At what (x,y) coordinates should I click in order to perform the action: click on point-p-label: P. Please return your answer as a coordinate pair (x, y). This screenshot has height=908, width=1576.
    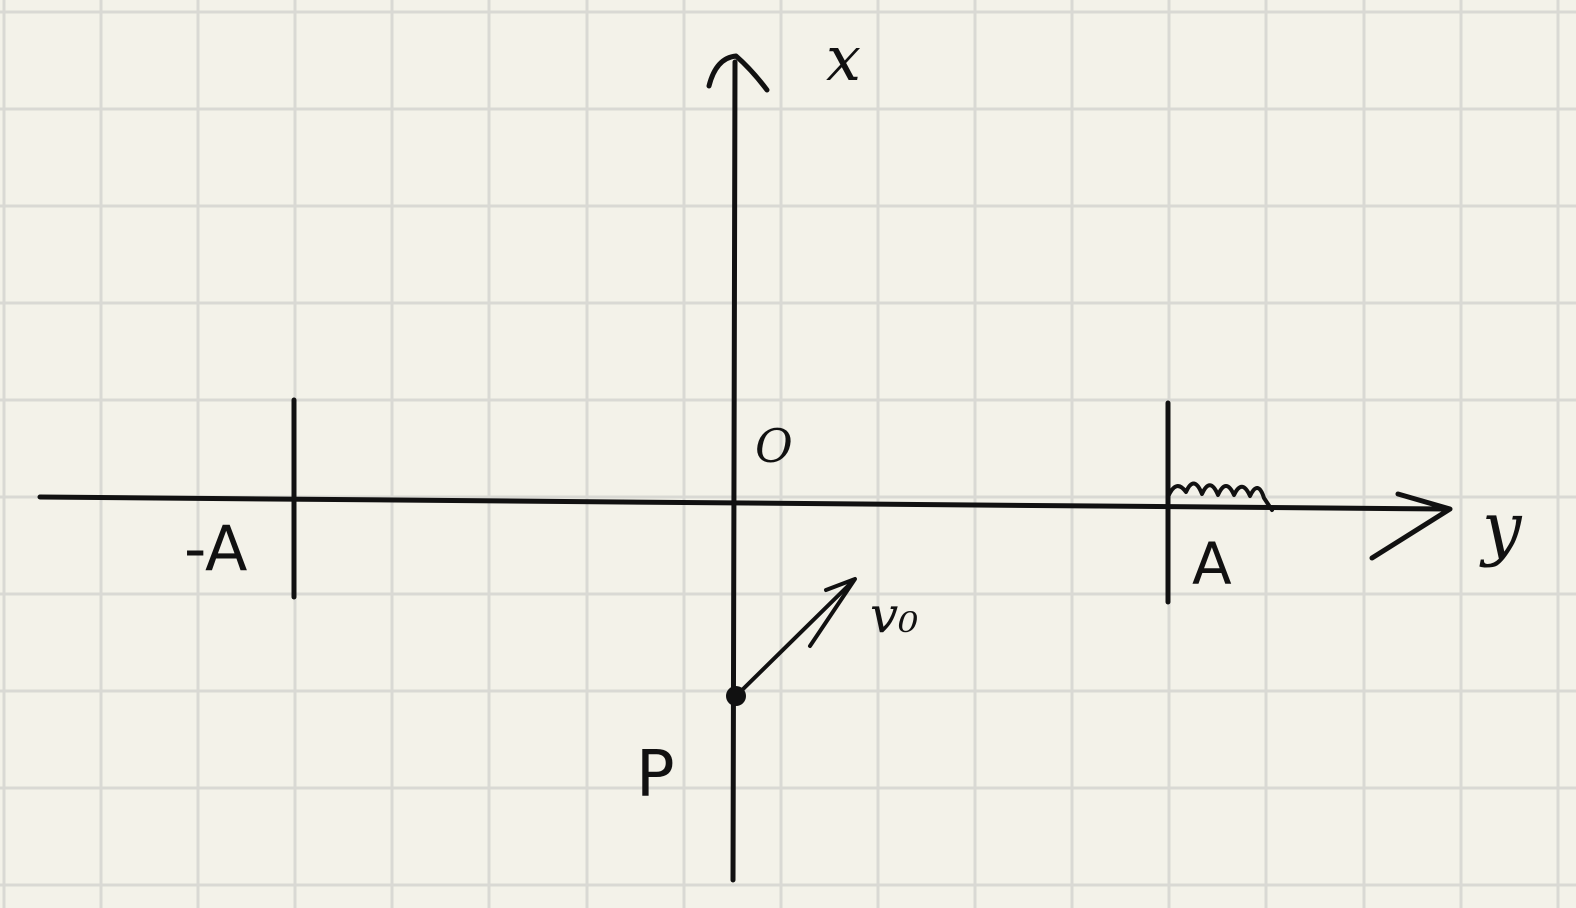
    Looking at the image, I should click on (655, 775).